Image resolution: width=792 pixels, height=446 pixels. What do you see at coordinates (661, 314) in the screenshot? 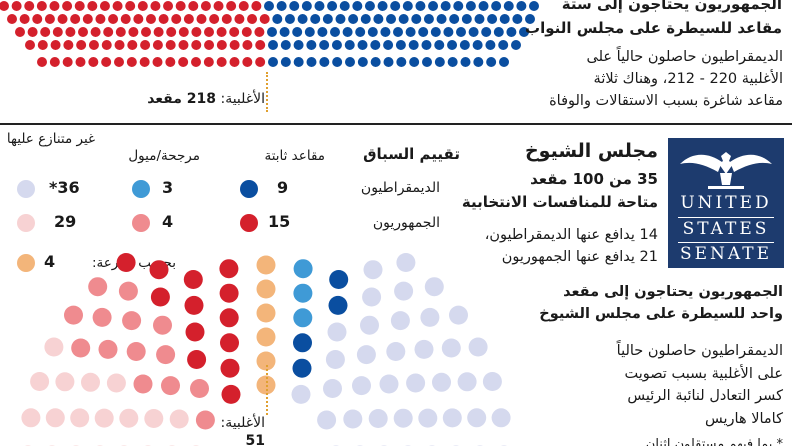
I see `senate-need-line2: واحد للسيطرة على مجلس الشيوخ` at bounding box center [661, 314].